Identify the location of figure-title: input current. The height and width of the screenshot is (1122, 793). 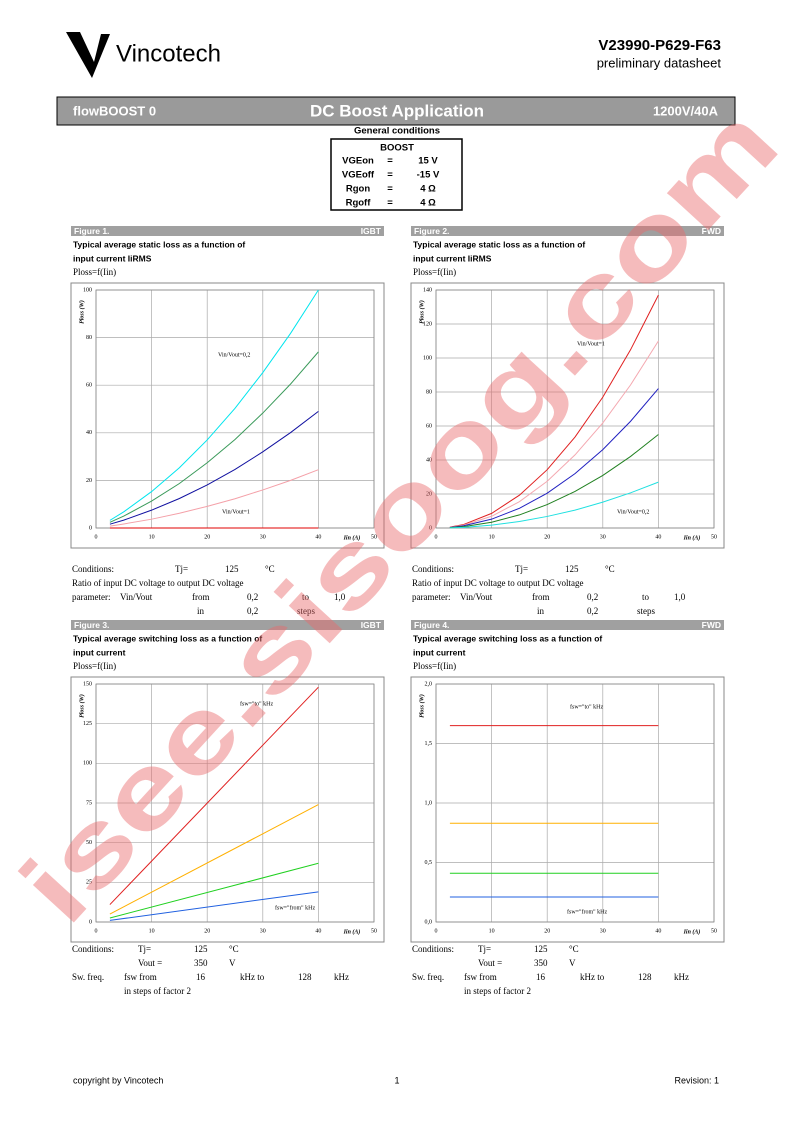
(439, 652).